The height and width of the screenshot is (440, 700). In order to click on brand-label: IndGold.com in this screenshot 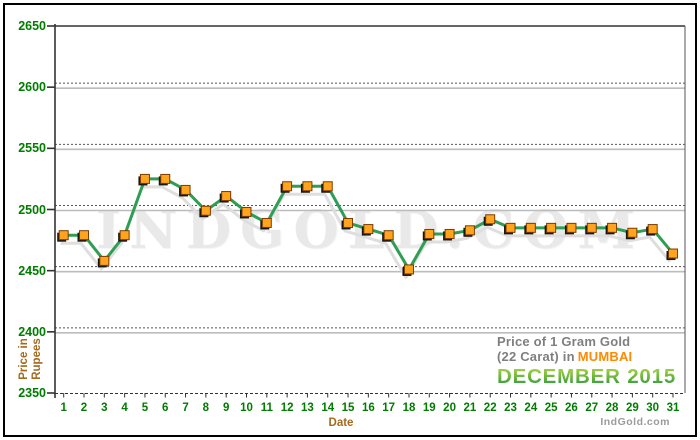, I will do `click(635, 422)`.